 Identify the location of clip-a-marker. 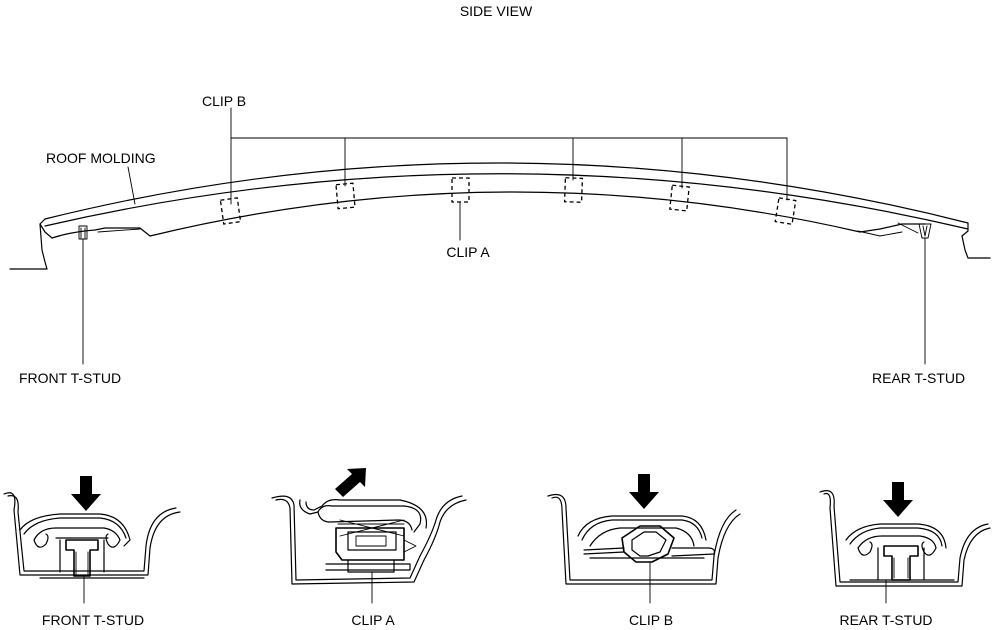
(460, 190).